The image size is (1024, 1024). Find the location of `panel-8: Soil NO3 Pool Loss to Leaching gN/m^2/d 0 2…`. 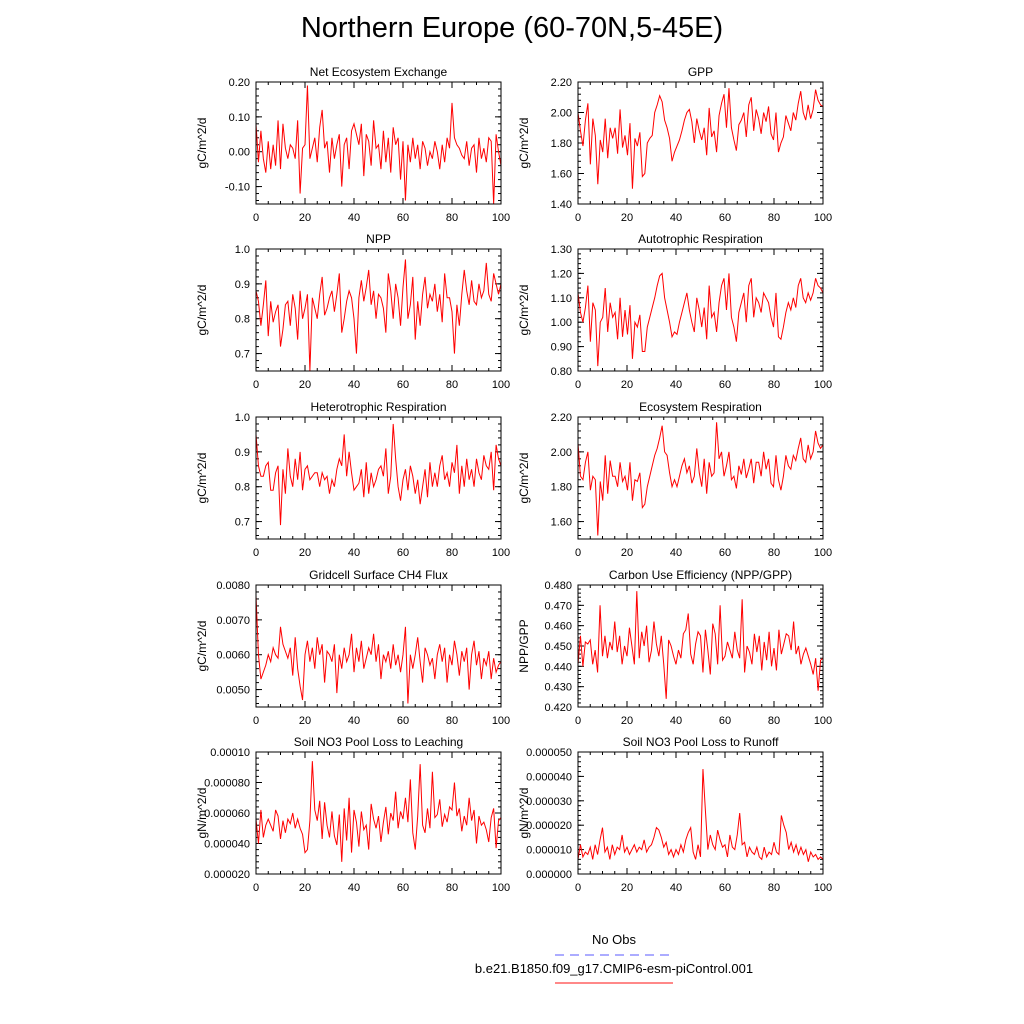

panel-8: Soil NO3 Pool Loss to Leaching gN/m^2/d 0 2… is located at coordinates (352, 814).